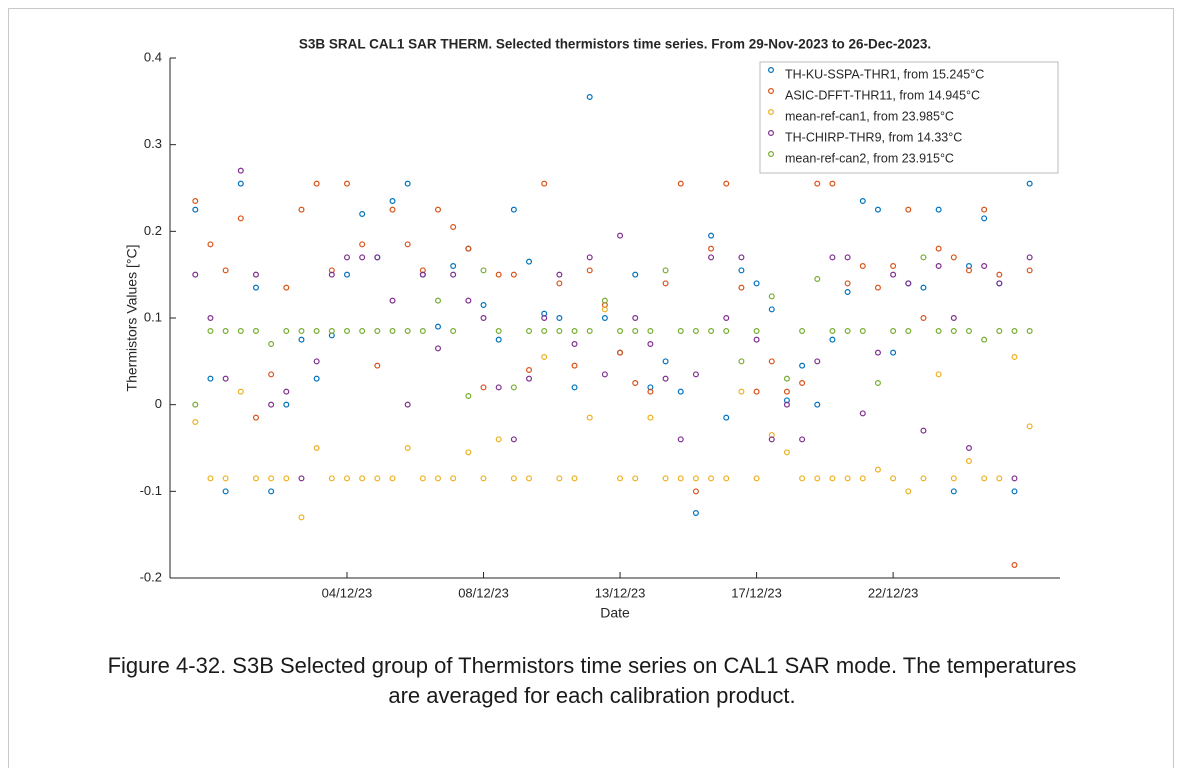 Image resolution: width=1184 pixels, height=768 pixels. I want to click on x-tick-label: 13/12/23, so click(620, 592).